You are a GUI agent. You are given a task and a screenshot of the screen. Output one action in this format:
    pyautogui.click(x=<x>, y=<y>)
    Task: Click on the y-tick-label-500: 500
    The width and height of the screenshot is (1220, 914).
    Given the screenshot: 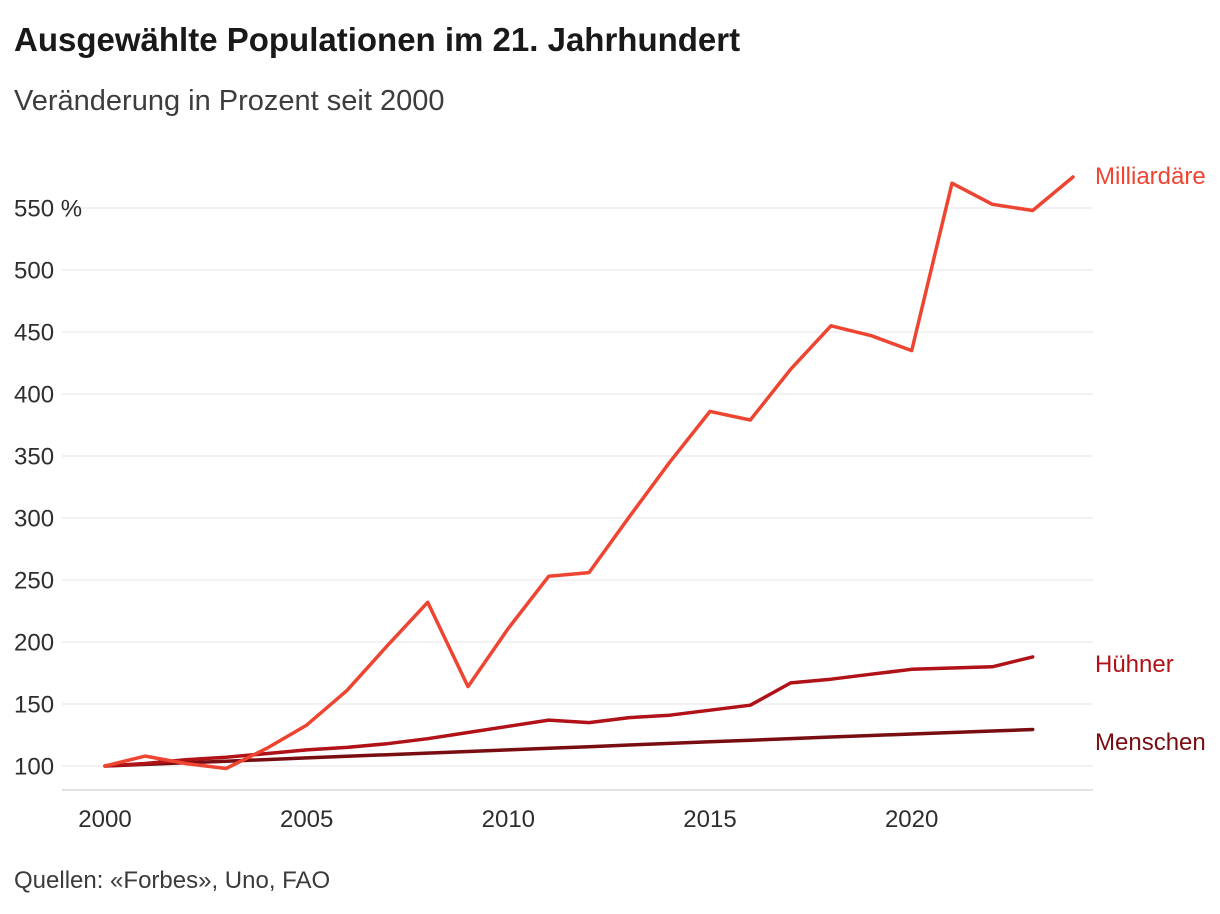 What is the action you would take?
    pyautogui.click(x=34, y=271)
    